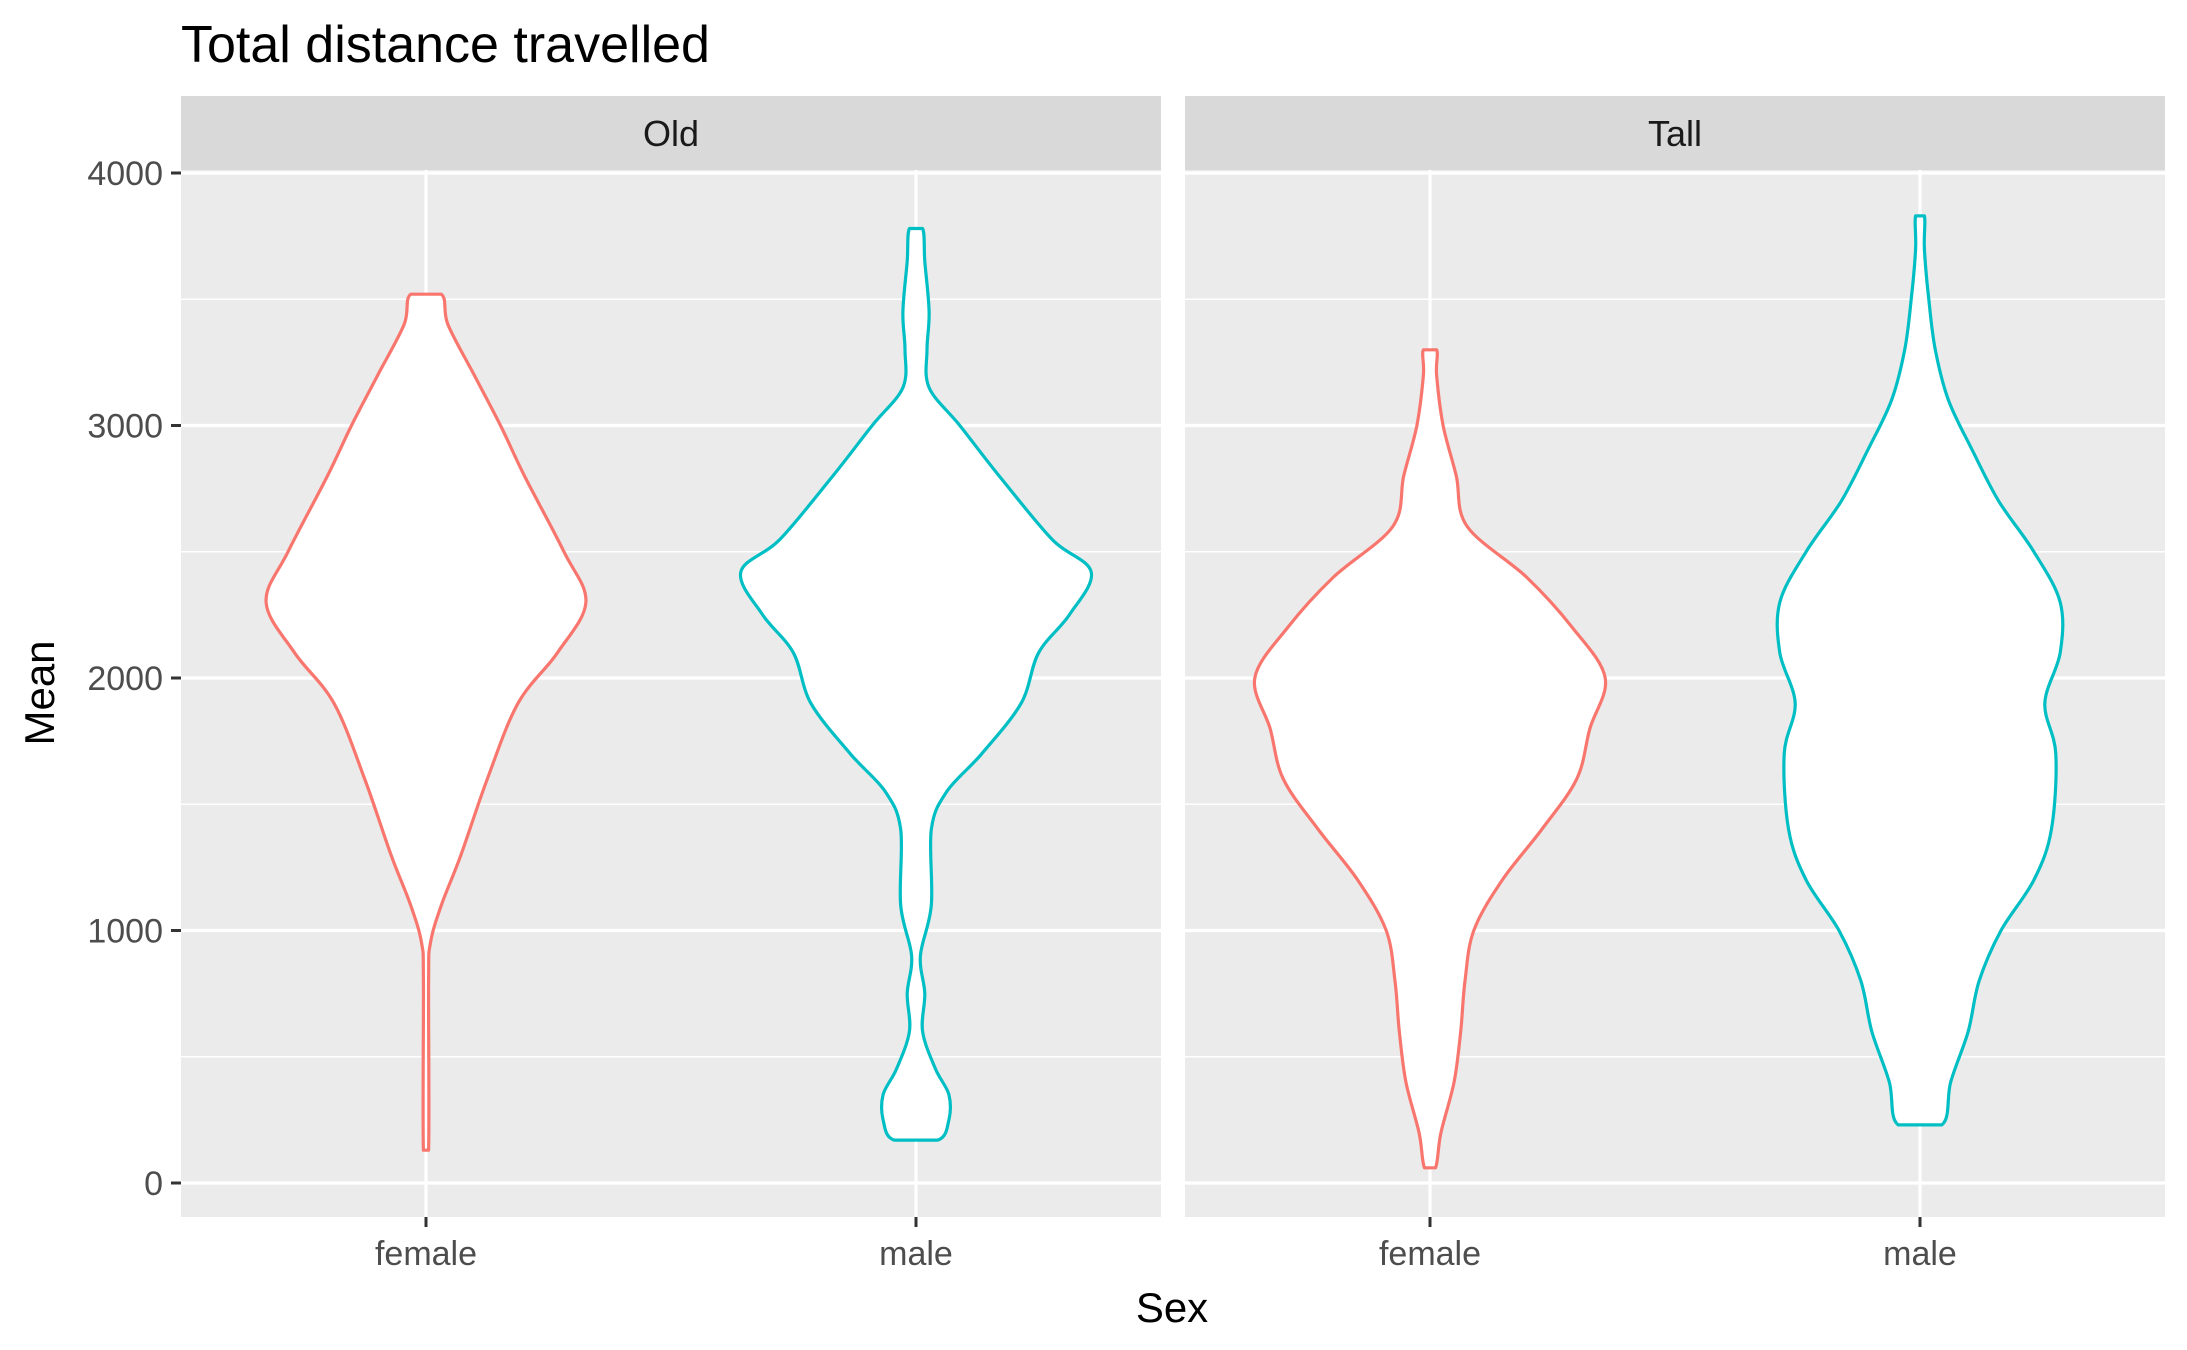  What do you see at coordinates (39, 692) in the screenshot?
I see `y-axis-title: Mean` at bounding box center [39, 692].